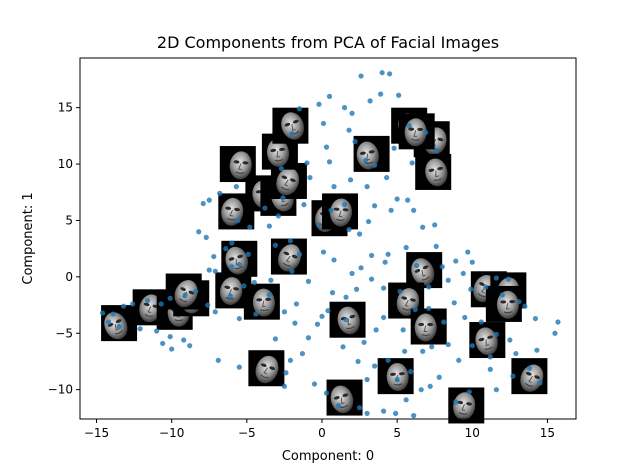  Describe the element at coordinates (28, 238) in the screenshot. I see `y-axis-label: Component: 1` at that location.